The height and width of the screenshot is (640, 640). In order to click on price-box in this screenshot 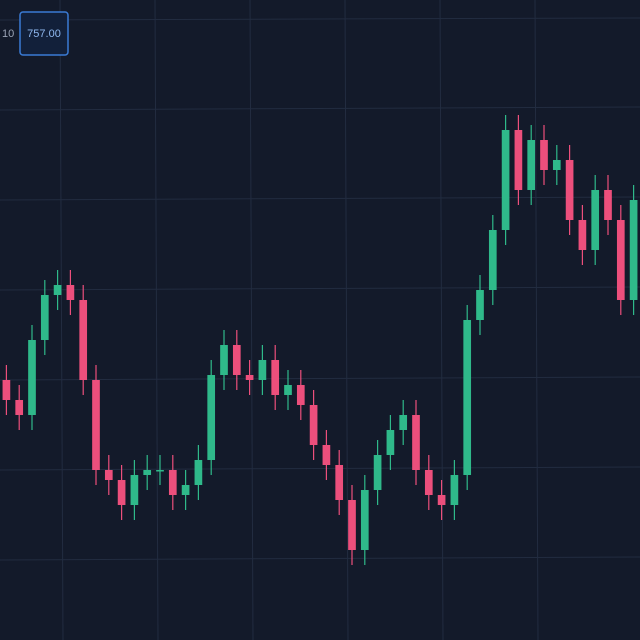, I will do `click(44, 33)`.